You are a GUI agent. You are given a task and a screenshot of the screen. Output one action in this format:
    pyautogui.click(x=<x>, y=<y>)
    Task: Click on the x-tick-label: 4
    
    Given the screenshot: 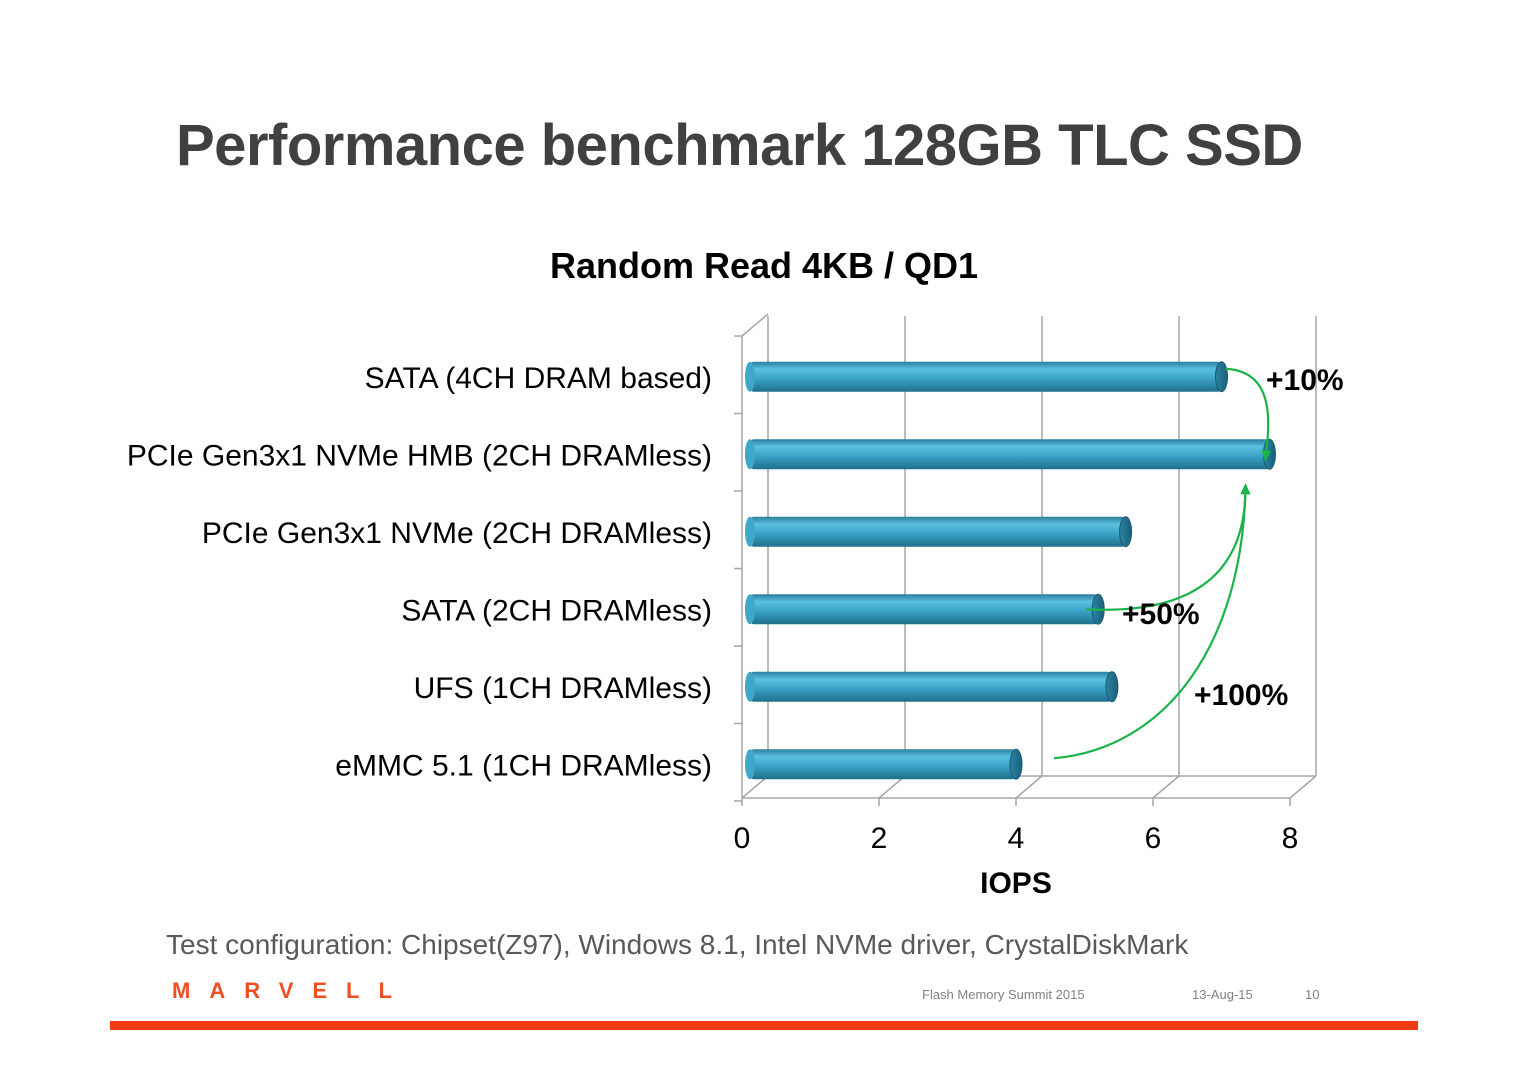 What is the action you would take?
    pyautogui.click(x=1016, y=838)
    